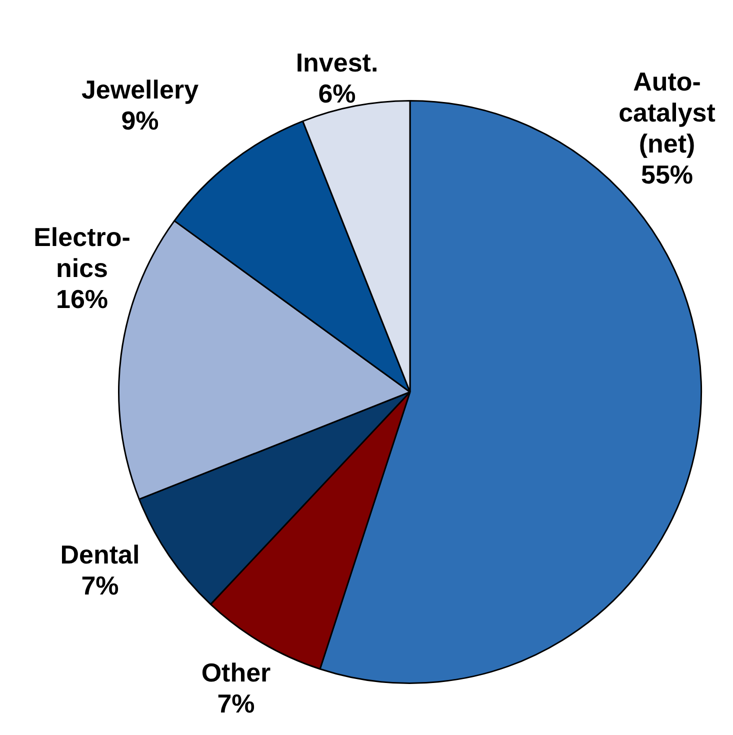 The image size is (733, 735). Describe the element at coordinates (337, 93) in the screenshot. I see `data-label: 6%` at that location.